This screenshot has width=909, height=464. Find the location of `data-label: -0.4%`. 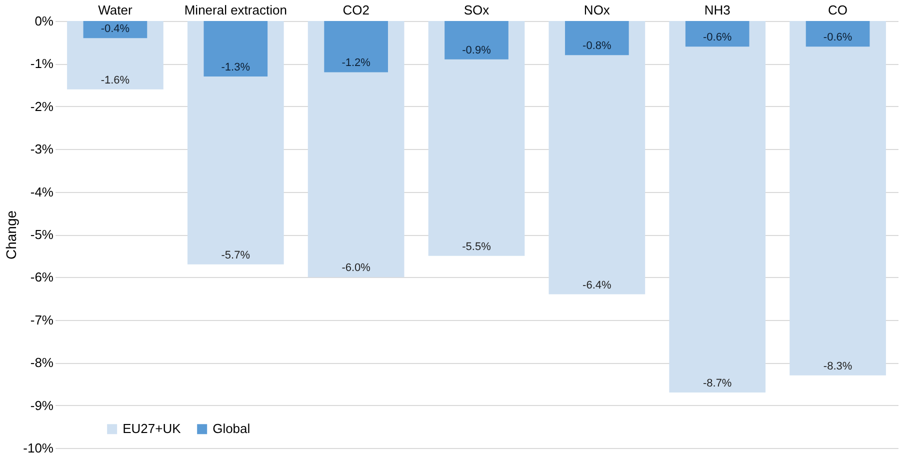

data-label: -0.4% is located at coordinates (115, 29).